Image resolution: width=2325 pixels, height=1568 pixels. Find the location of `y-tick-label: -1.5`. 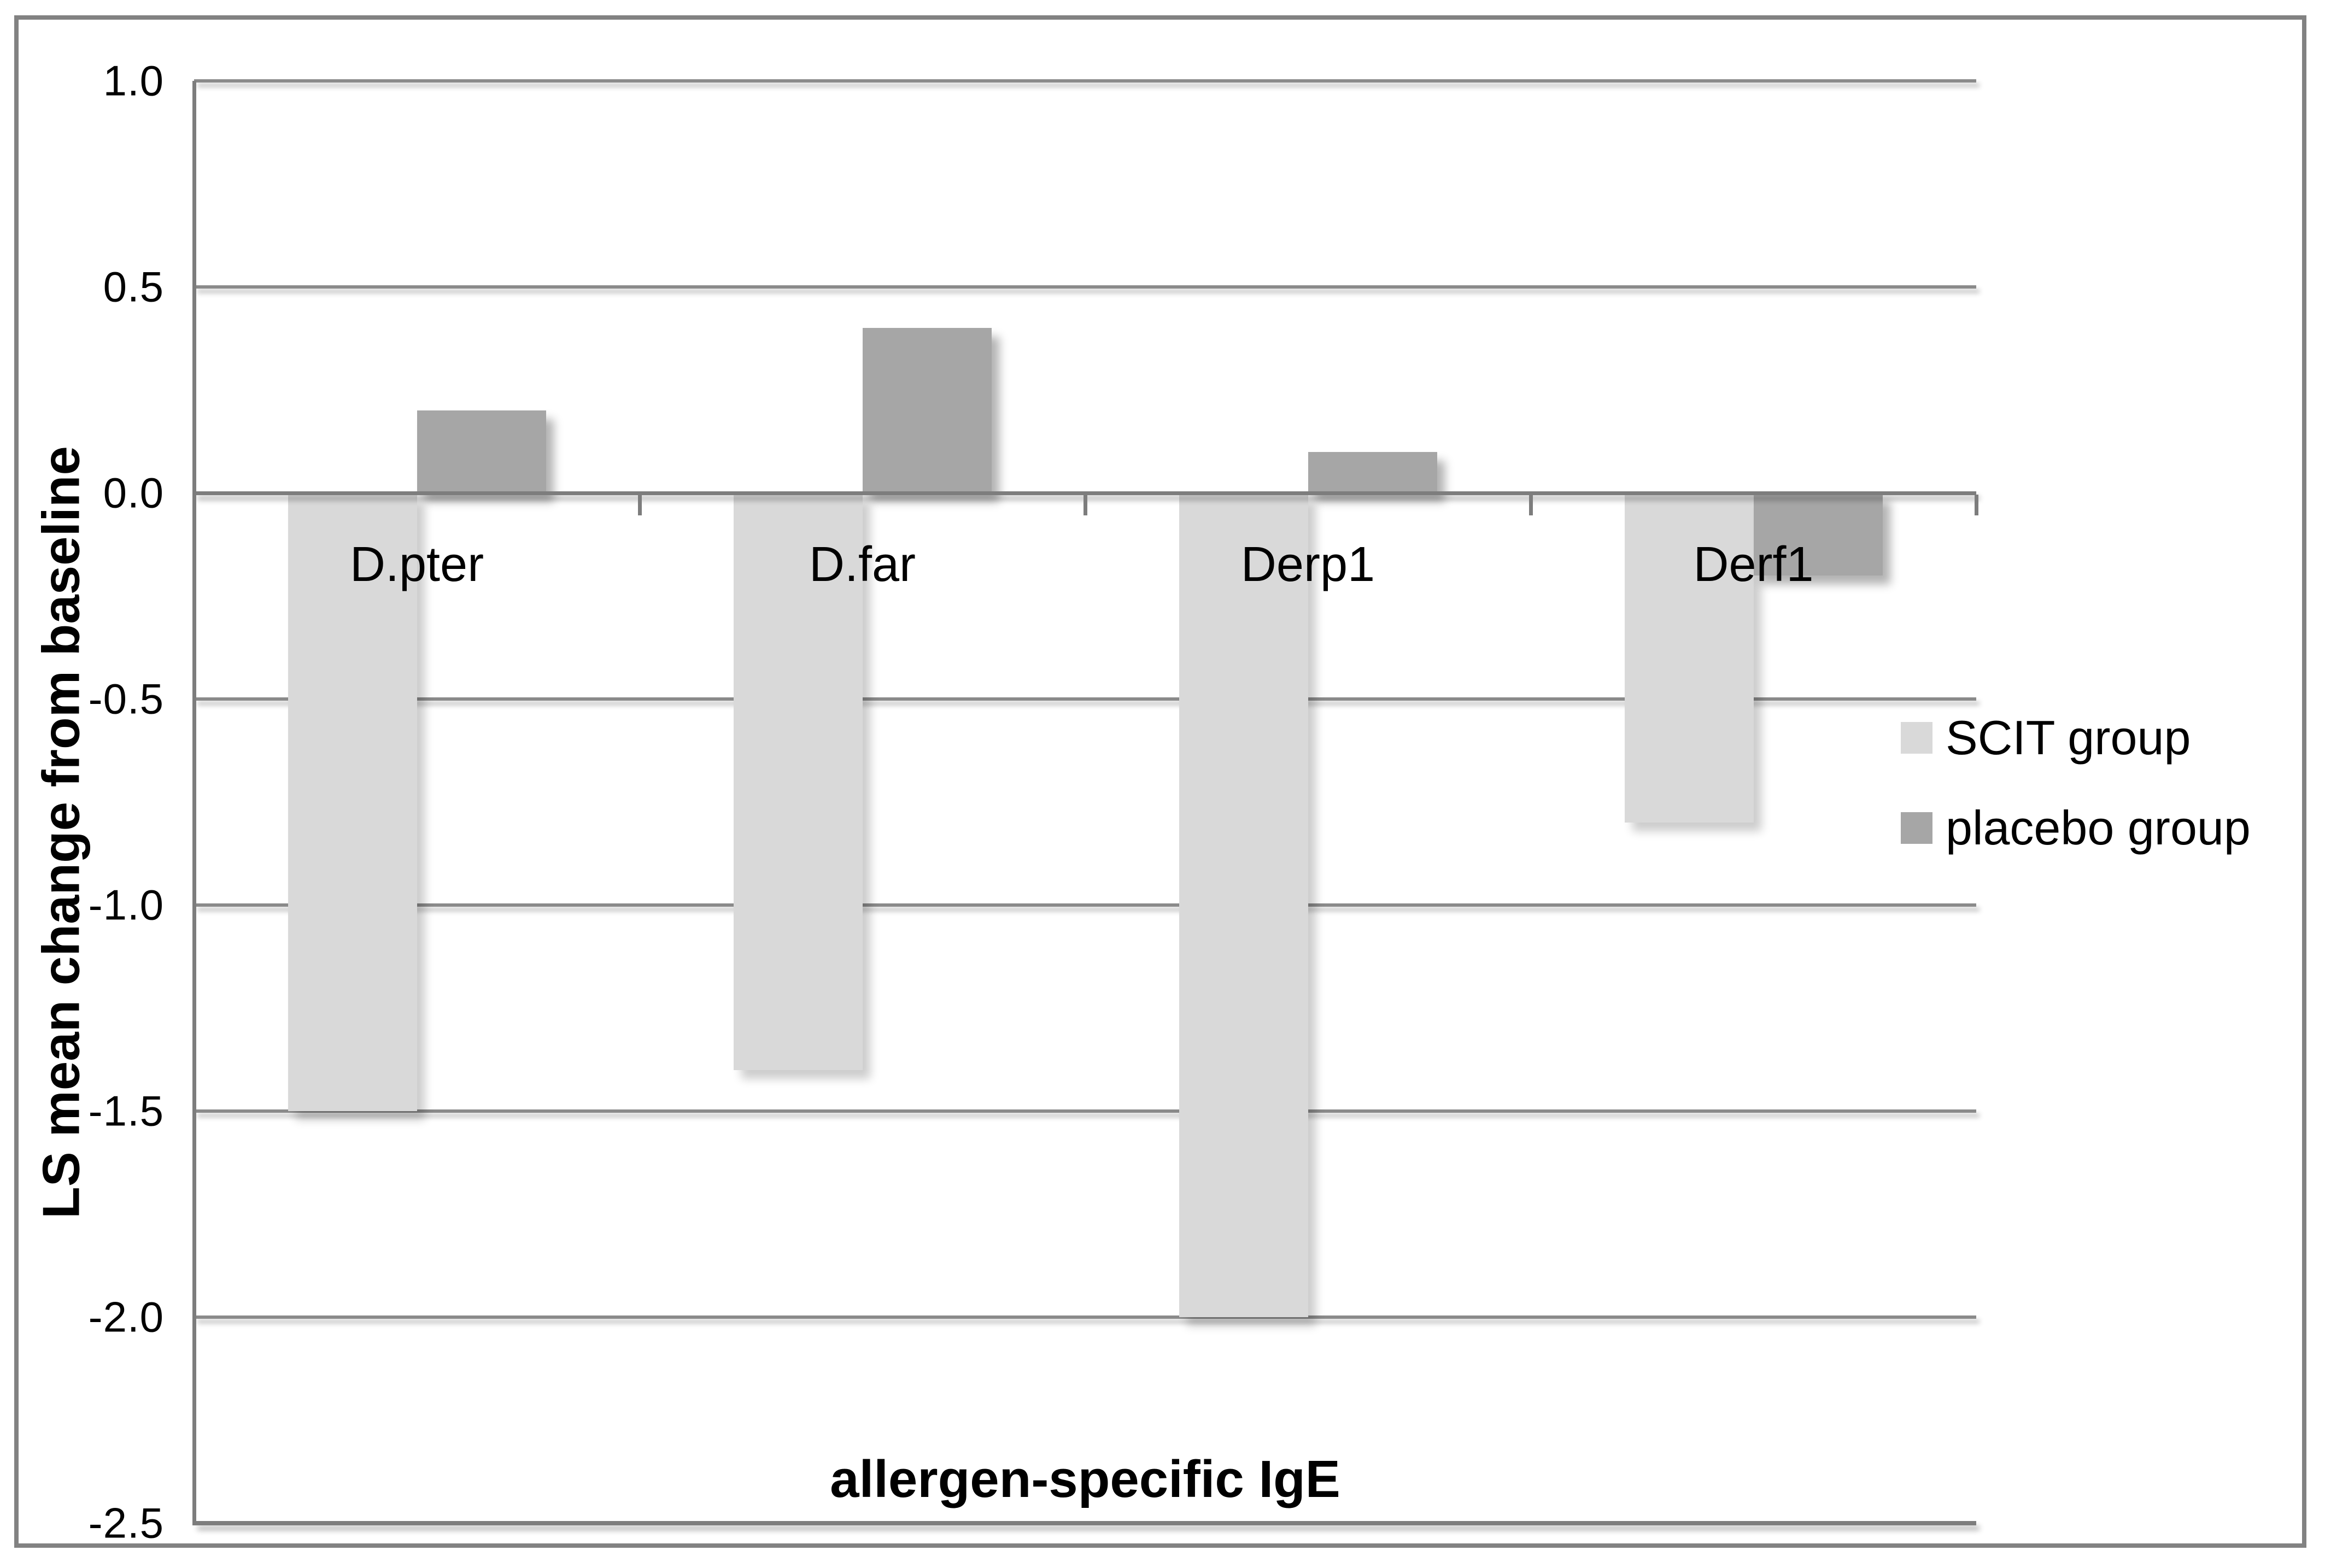

y-tick-label: -1.5 is located at coordinates (126, 1111).